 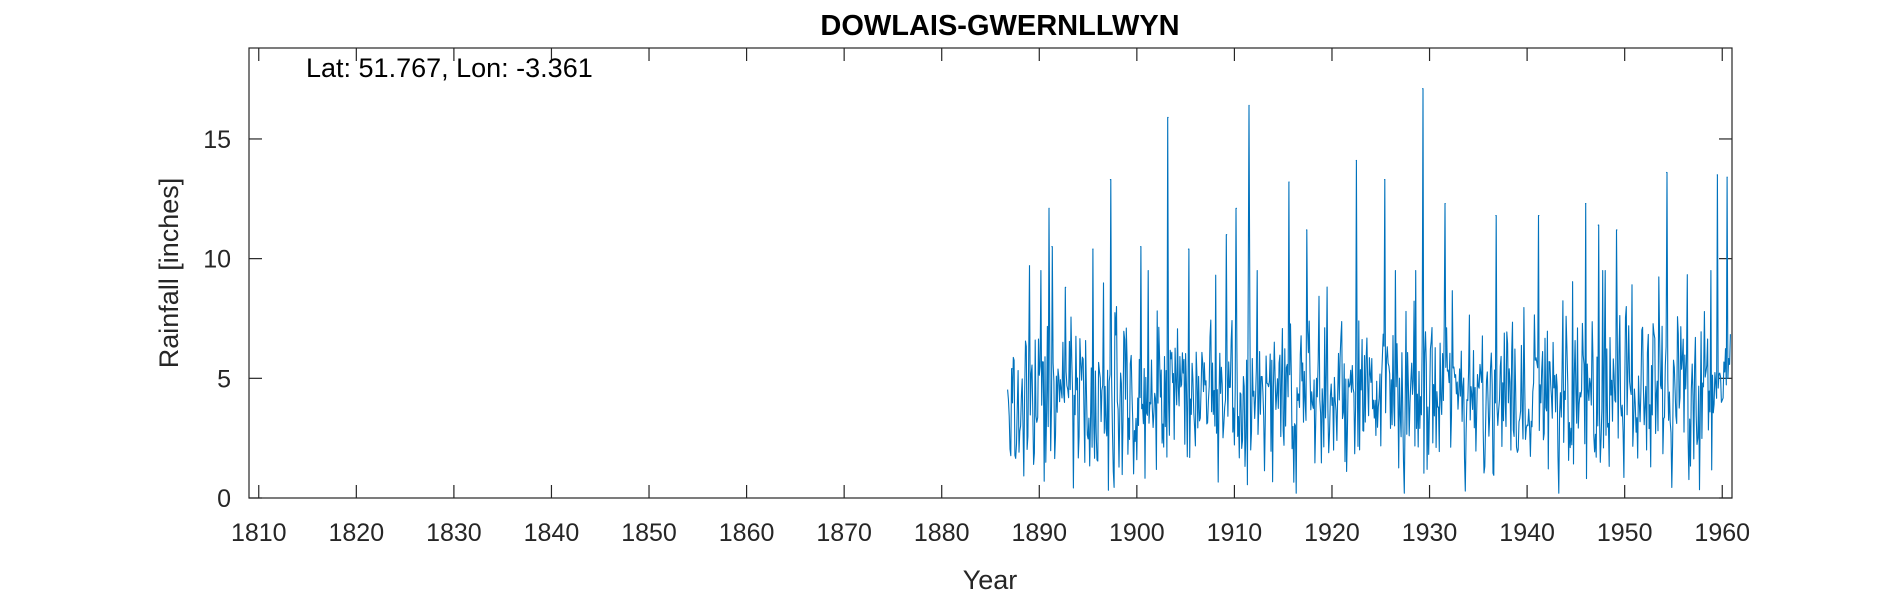 What do you see at coordinates (224, 499) in the screenshot?
I see `y-tick-label: 0` at bounding box center [224, 499].